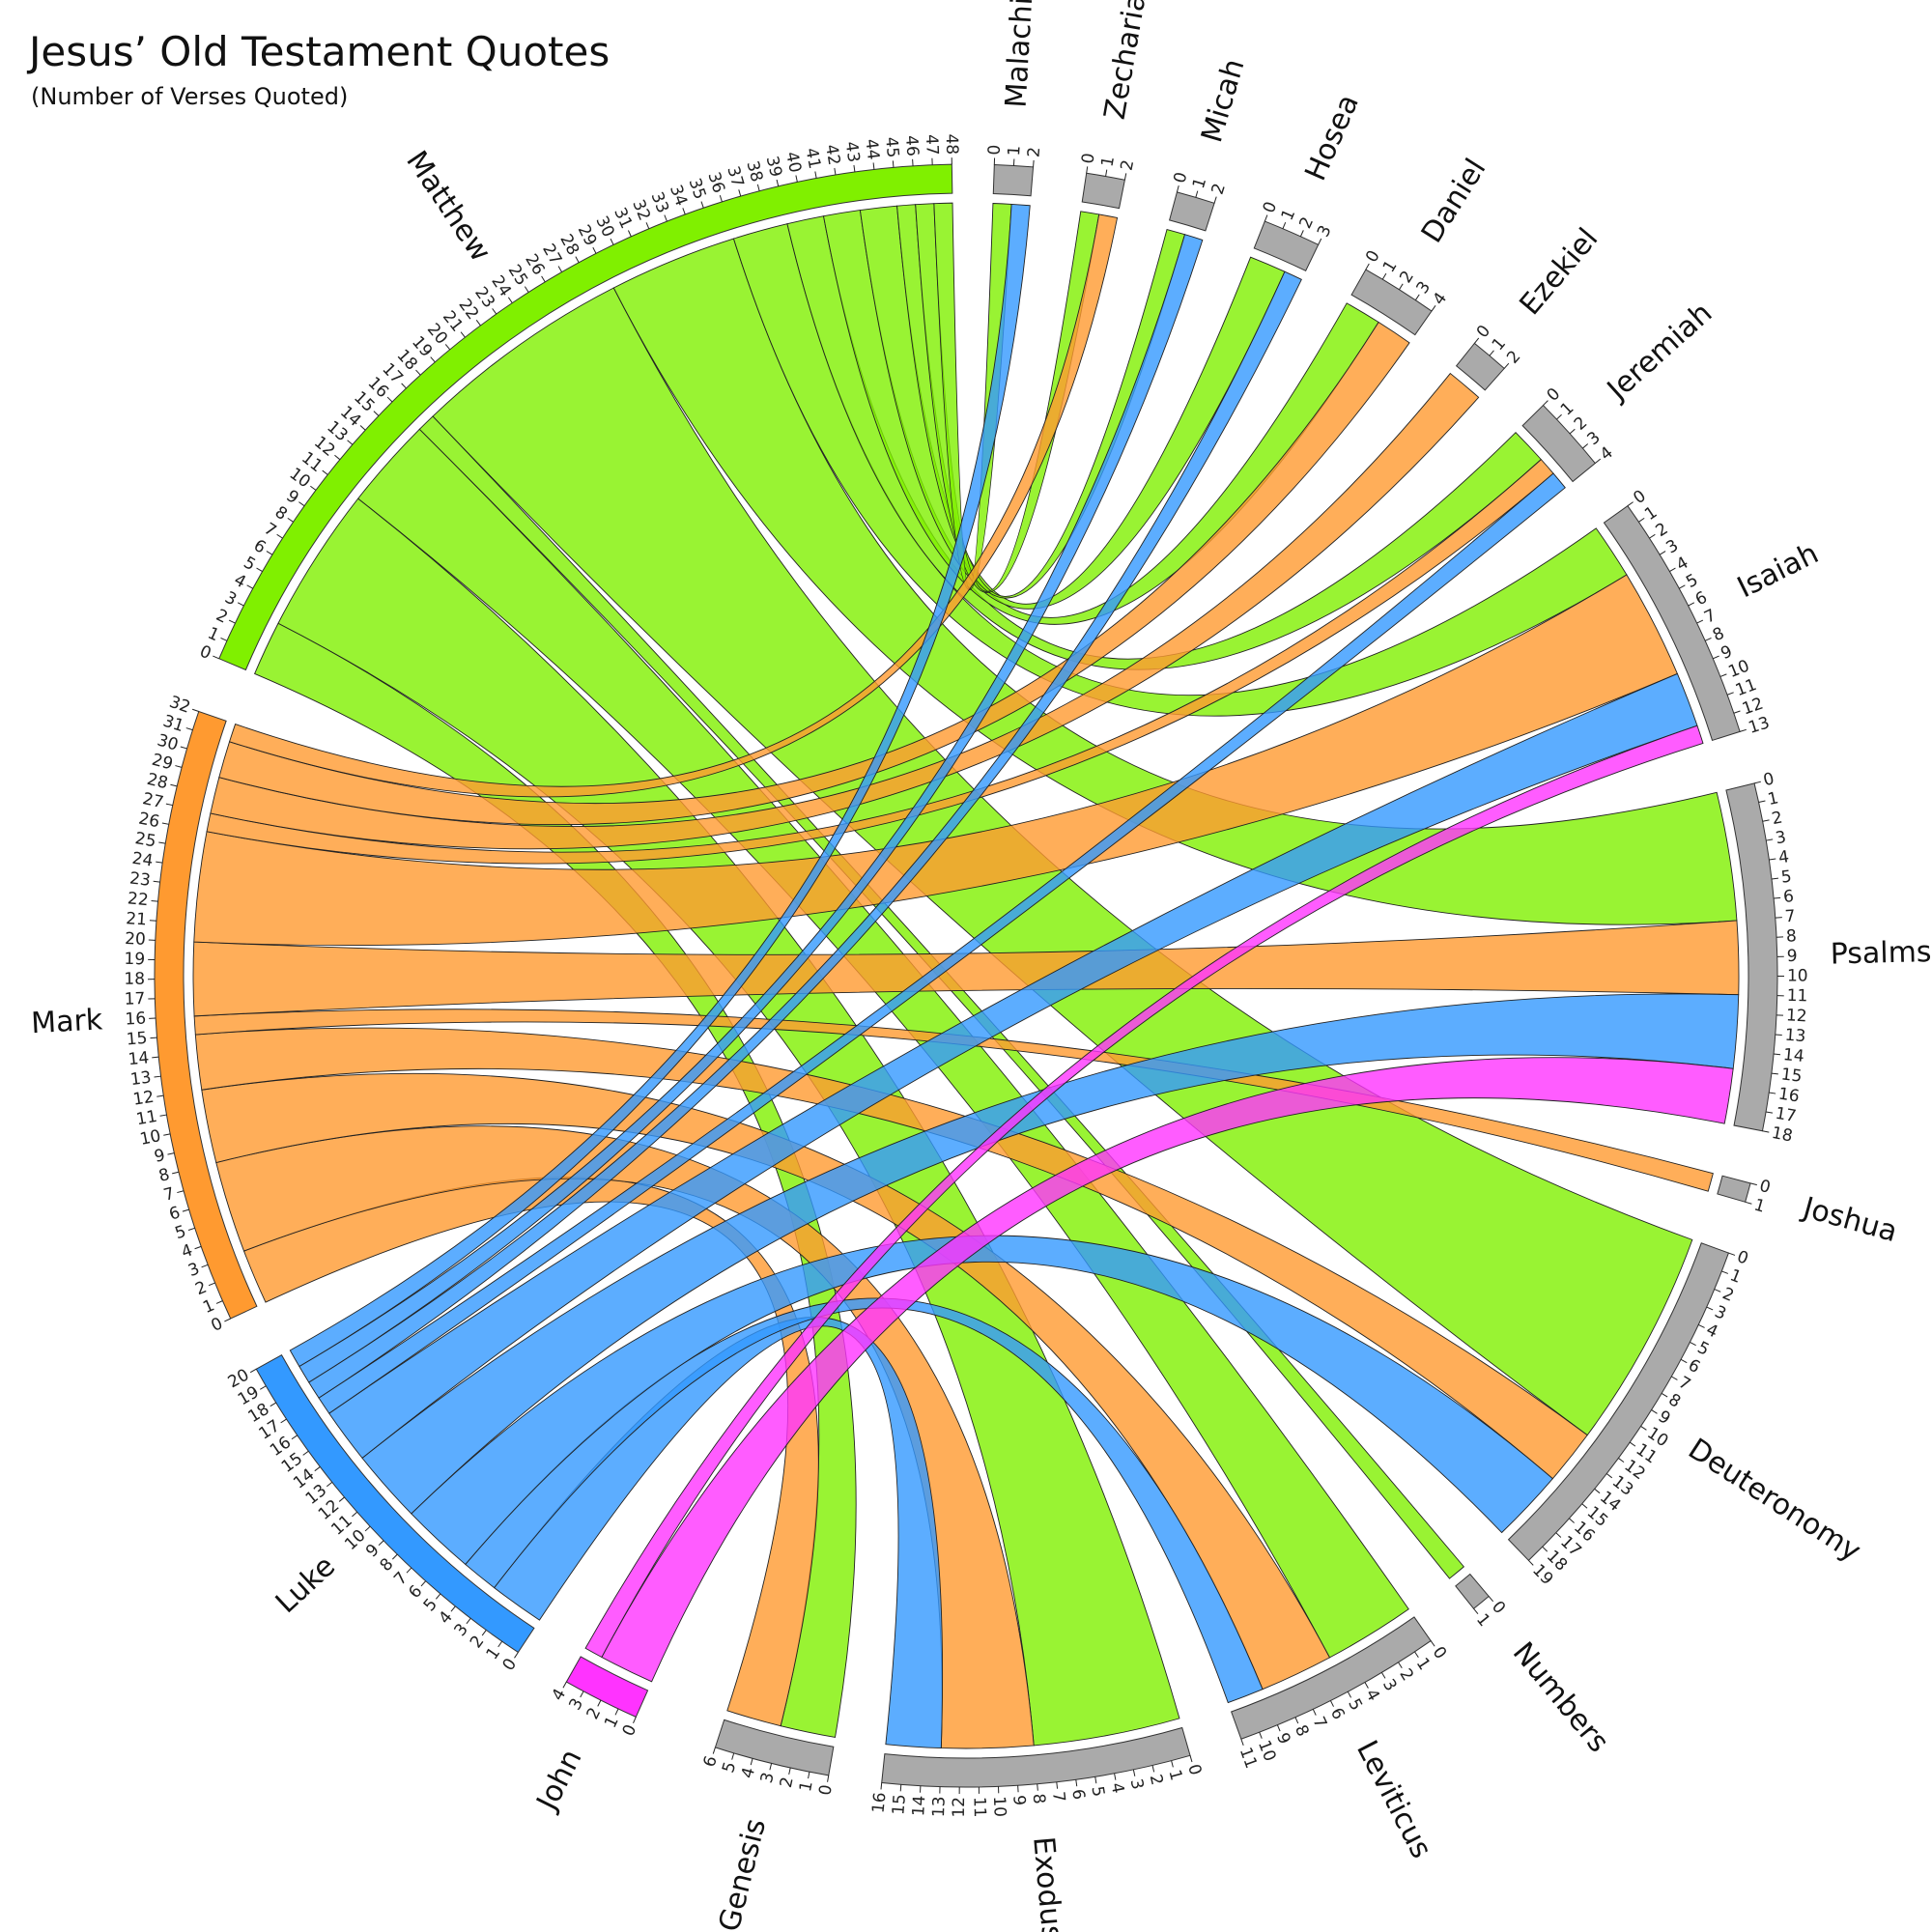  What do you see at coordinates (812, 158) in the screenshot?
I see `tick-label: 41` at bounding box center [812, 158].